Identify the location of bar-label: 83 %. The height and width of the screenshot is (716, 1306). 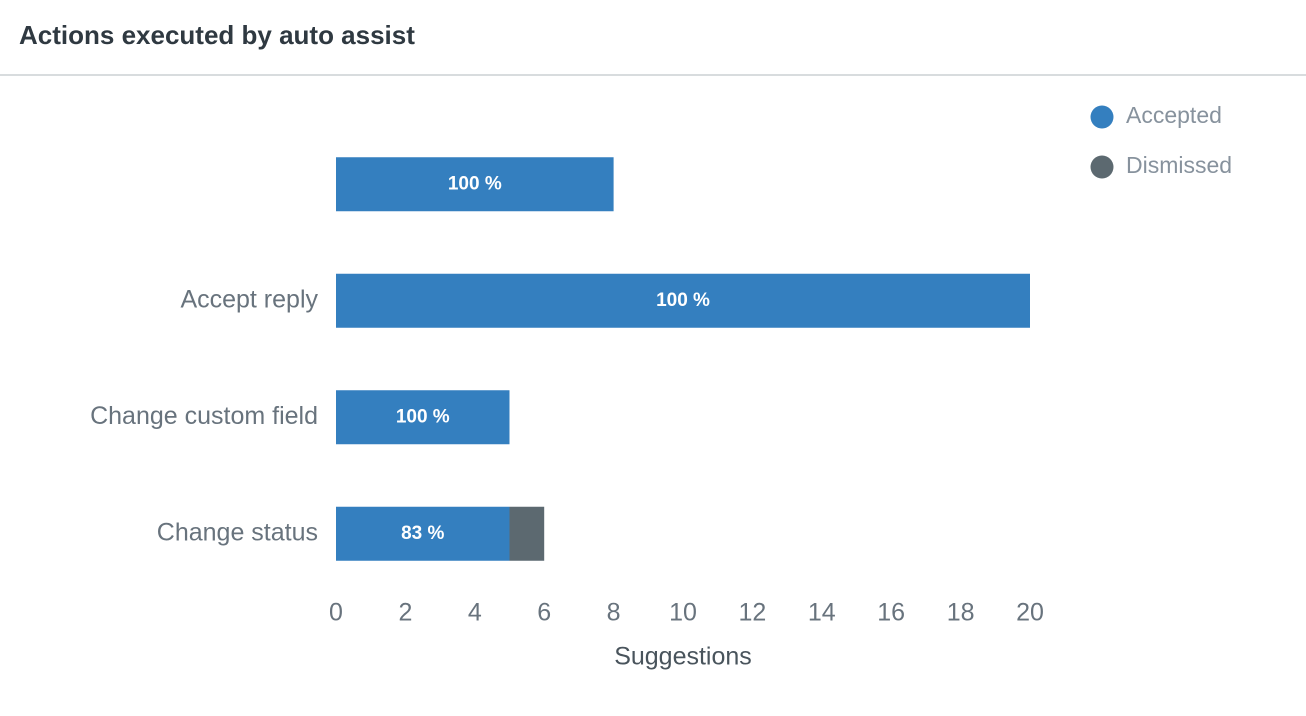
(422, 533).